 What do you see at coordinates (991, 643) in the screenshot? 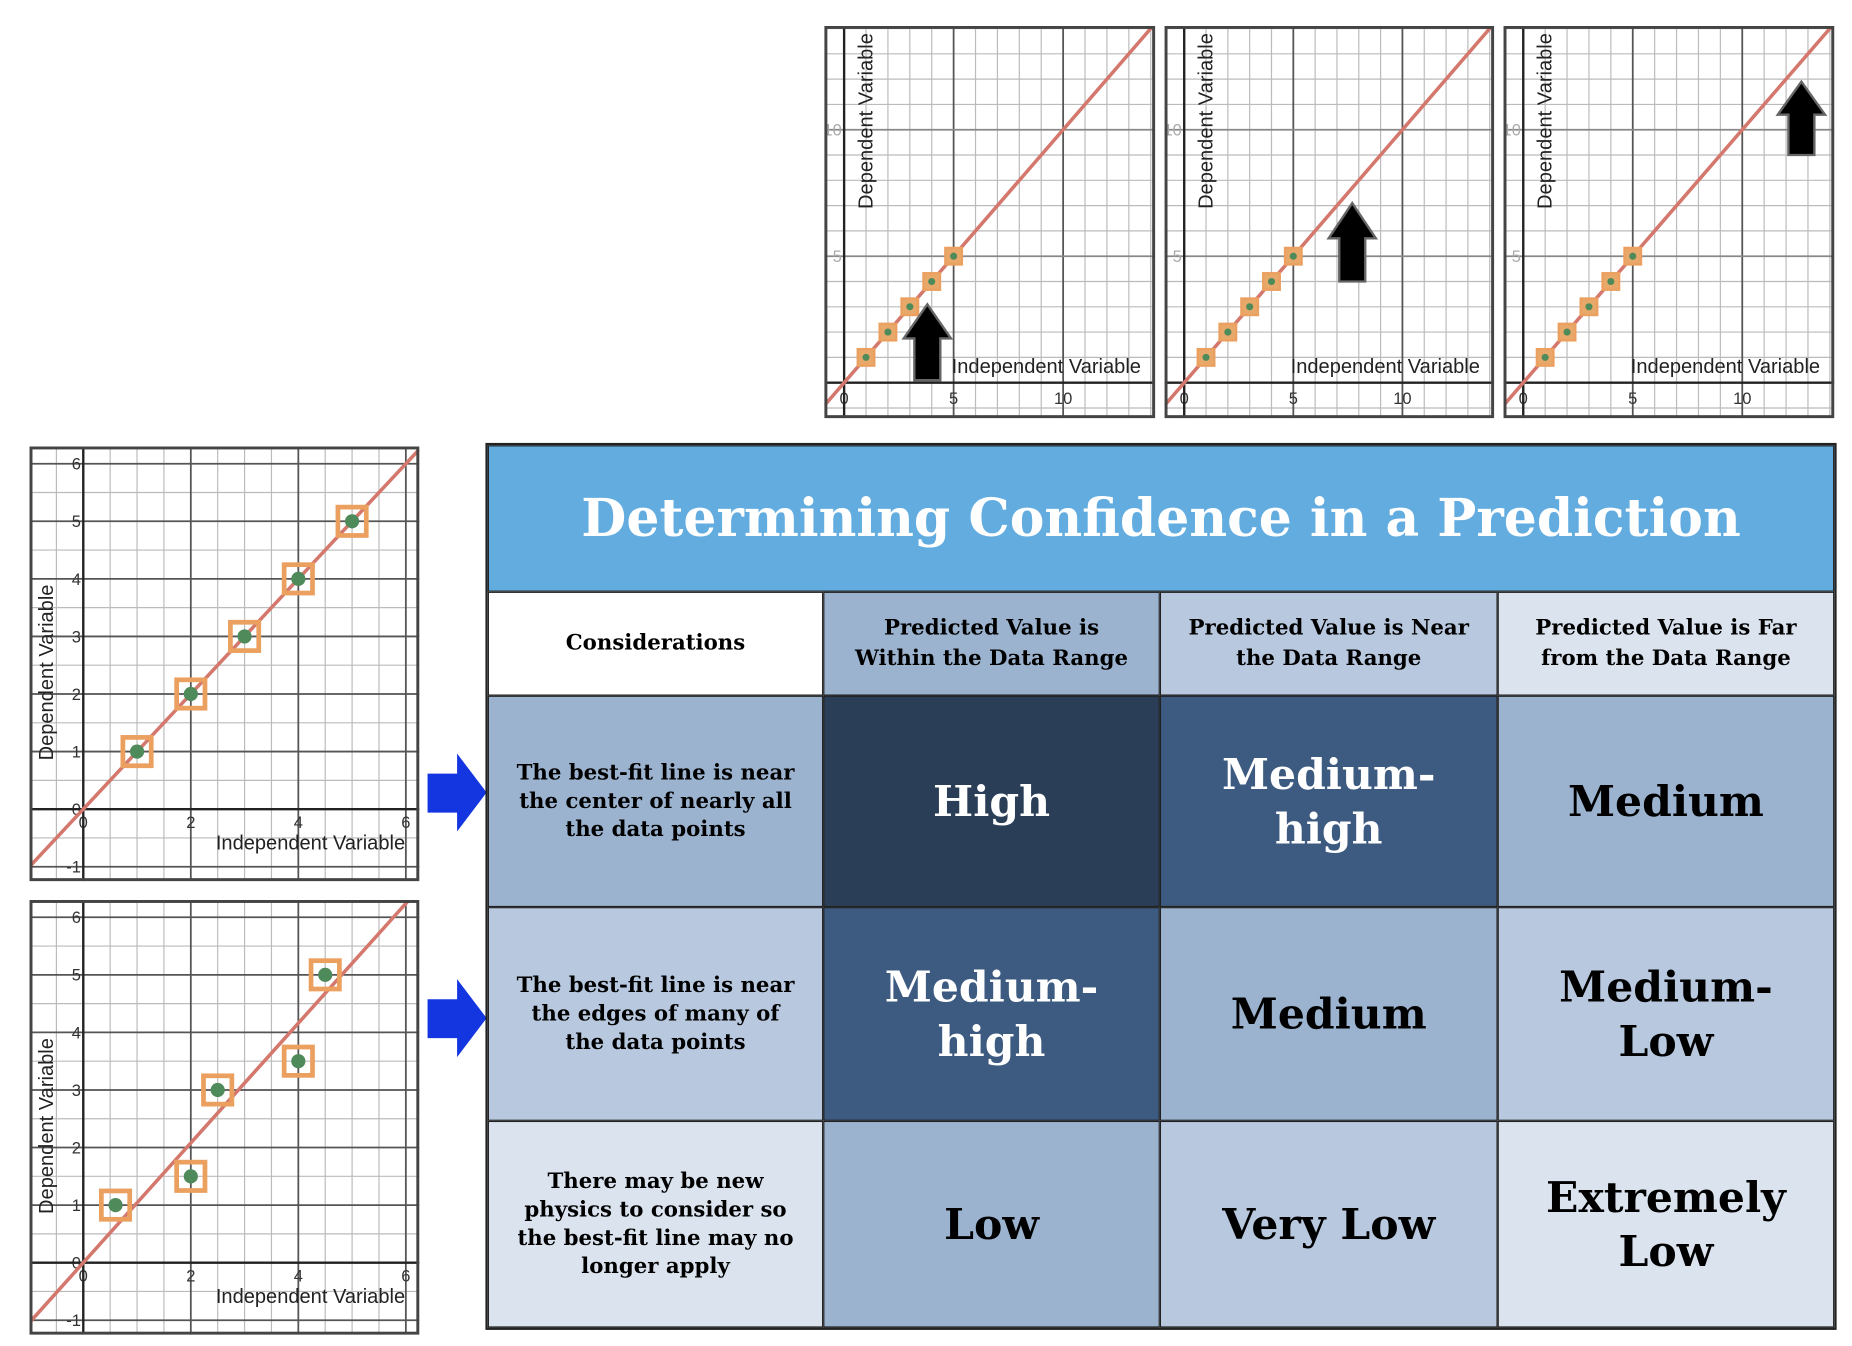
I see `column-header: Predicted Value is Within the Data Range` at bounding box center [991, 643].